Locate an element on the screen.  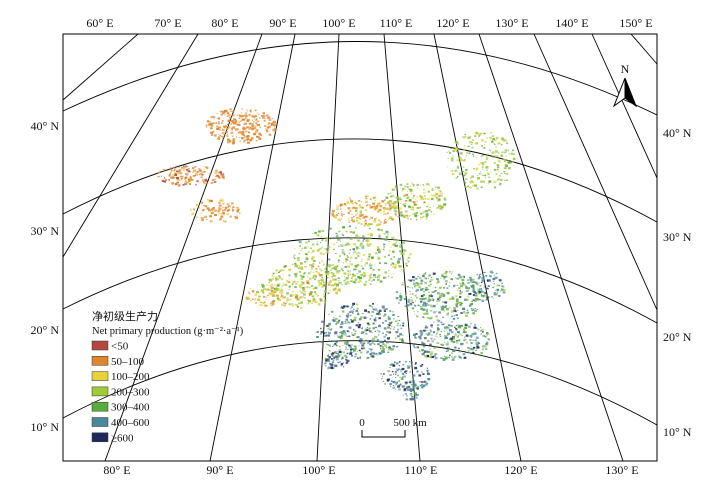
lon-label-top: 80° E is located at coordinates (224, 23).